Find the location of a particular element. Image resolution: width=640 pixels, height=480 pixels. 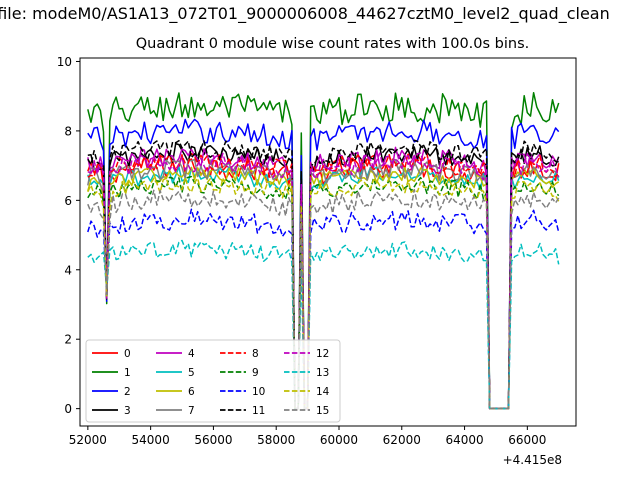

y-tick-label: 2 is located at coordinates (68, 340).